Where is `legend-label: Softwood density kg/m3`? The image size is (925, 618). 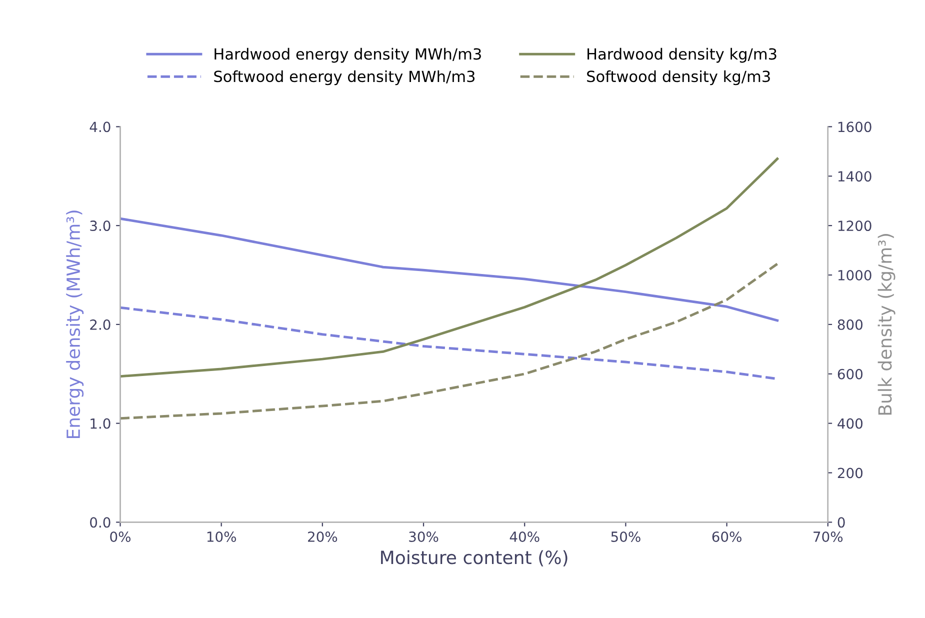 legend-label: Softwood density kg/m3 is located at coordinates (678, 78).